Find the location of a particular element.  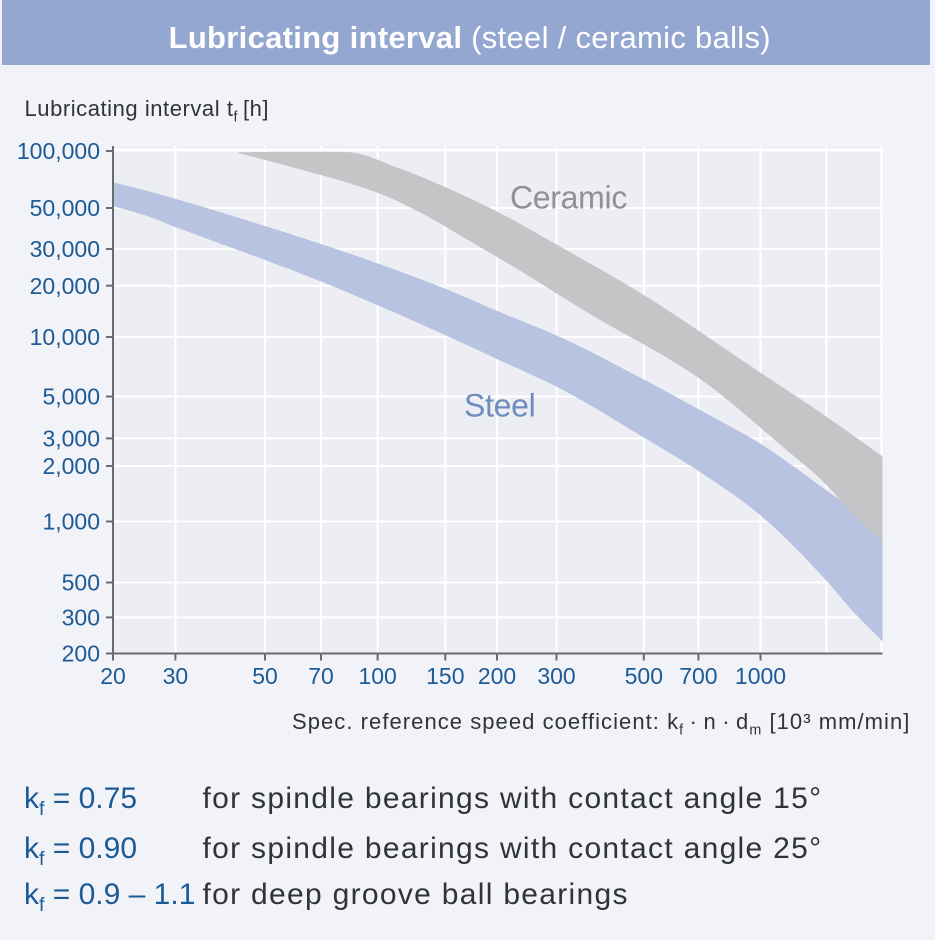

svg-text: 20 is located at coordinates (113, 676).